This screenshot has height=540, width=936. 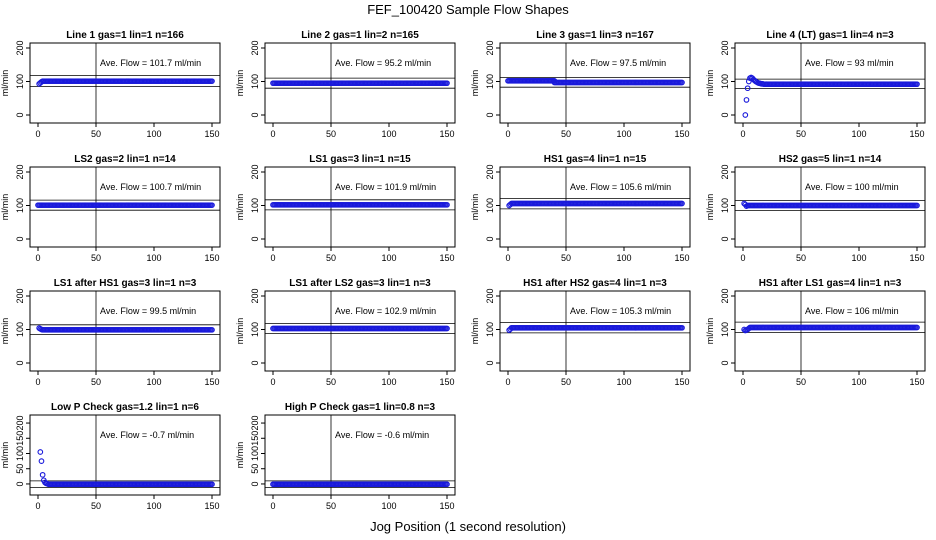 I want to click on panel-title: Line 2 gas=1 lin=2 n=165, so click(x=360, y=35).